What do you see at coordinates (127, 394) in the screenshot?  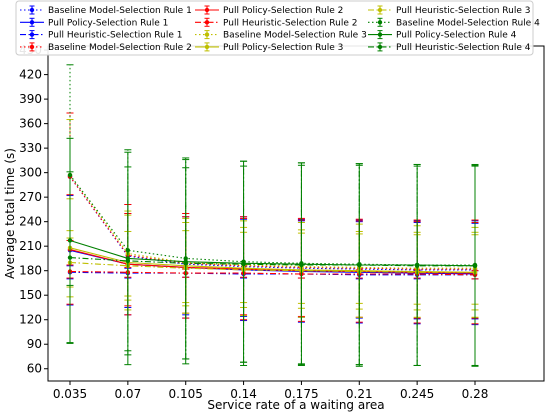 I see `x-tick-label: 0.07` at bounding box center [127, 394].